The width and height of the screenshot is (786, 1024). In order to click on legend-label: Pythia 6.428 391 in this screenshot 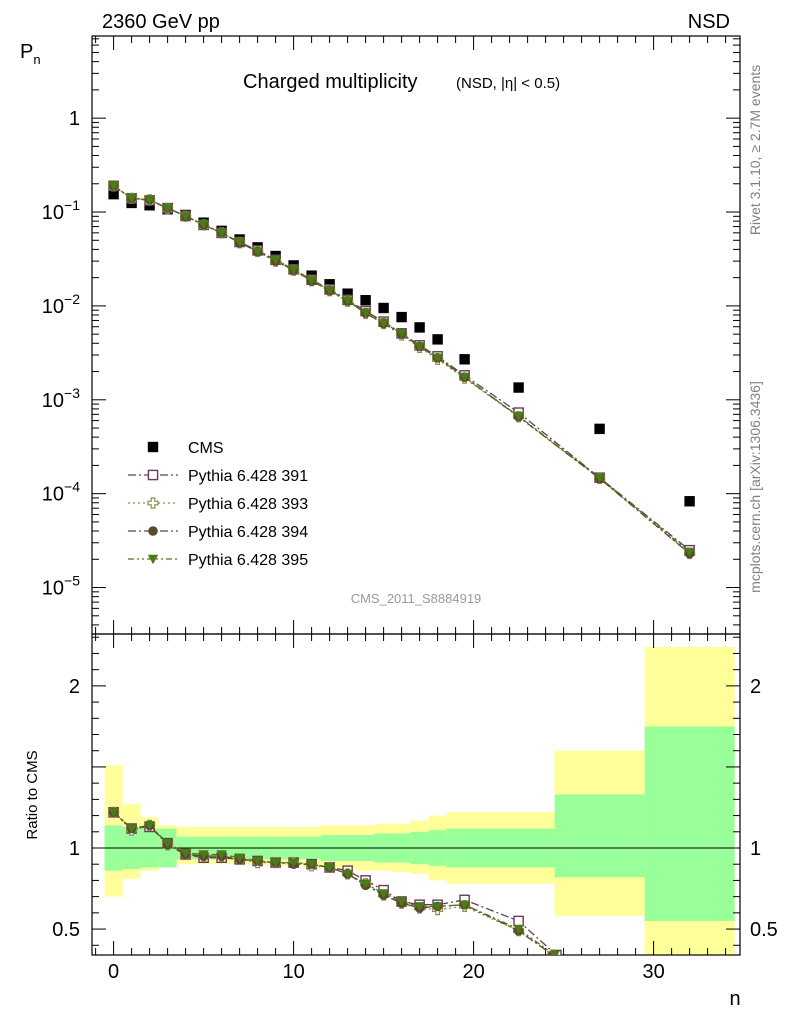, I will do `click(248, 476)`.